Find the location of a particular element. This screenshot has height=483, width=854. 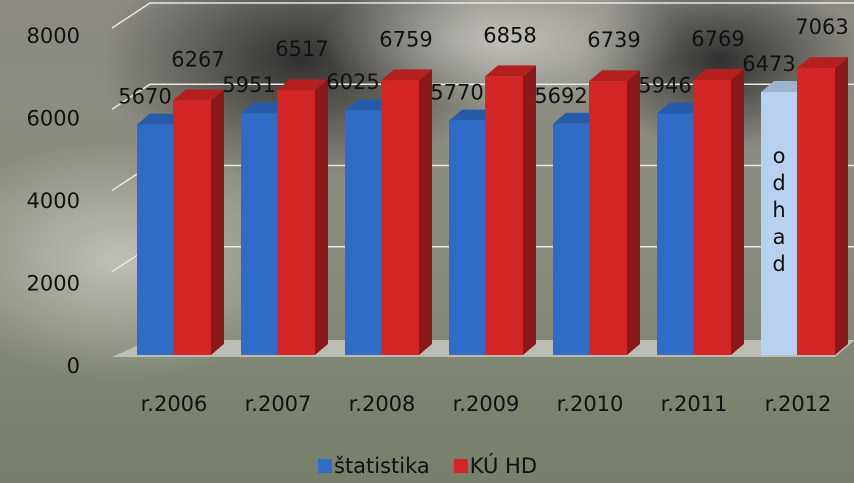

value-label: 6267 is located at coordinates (197, 59).